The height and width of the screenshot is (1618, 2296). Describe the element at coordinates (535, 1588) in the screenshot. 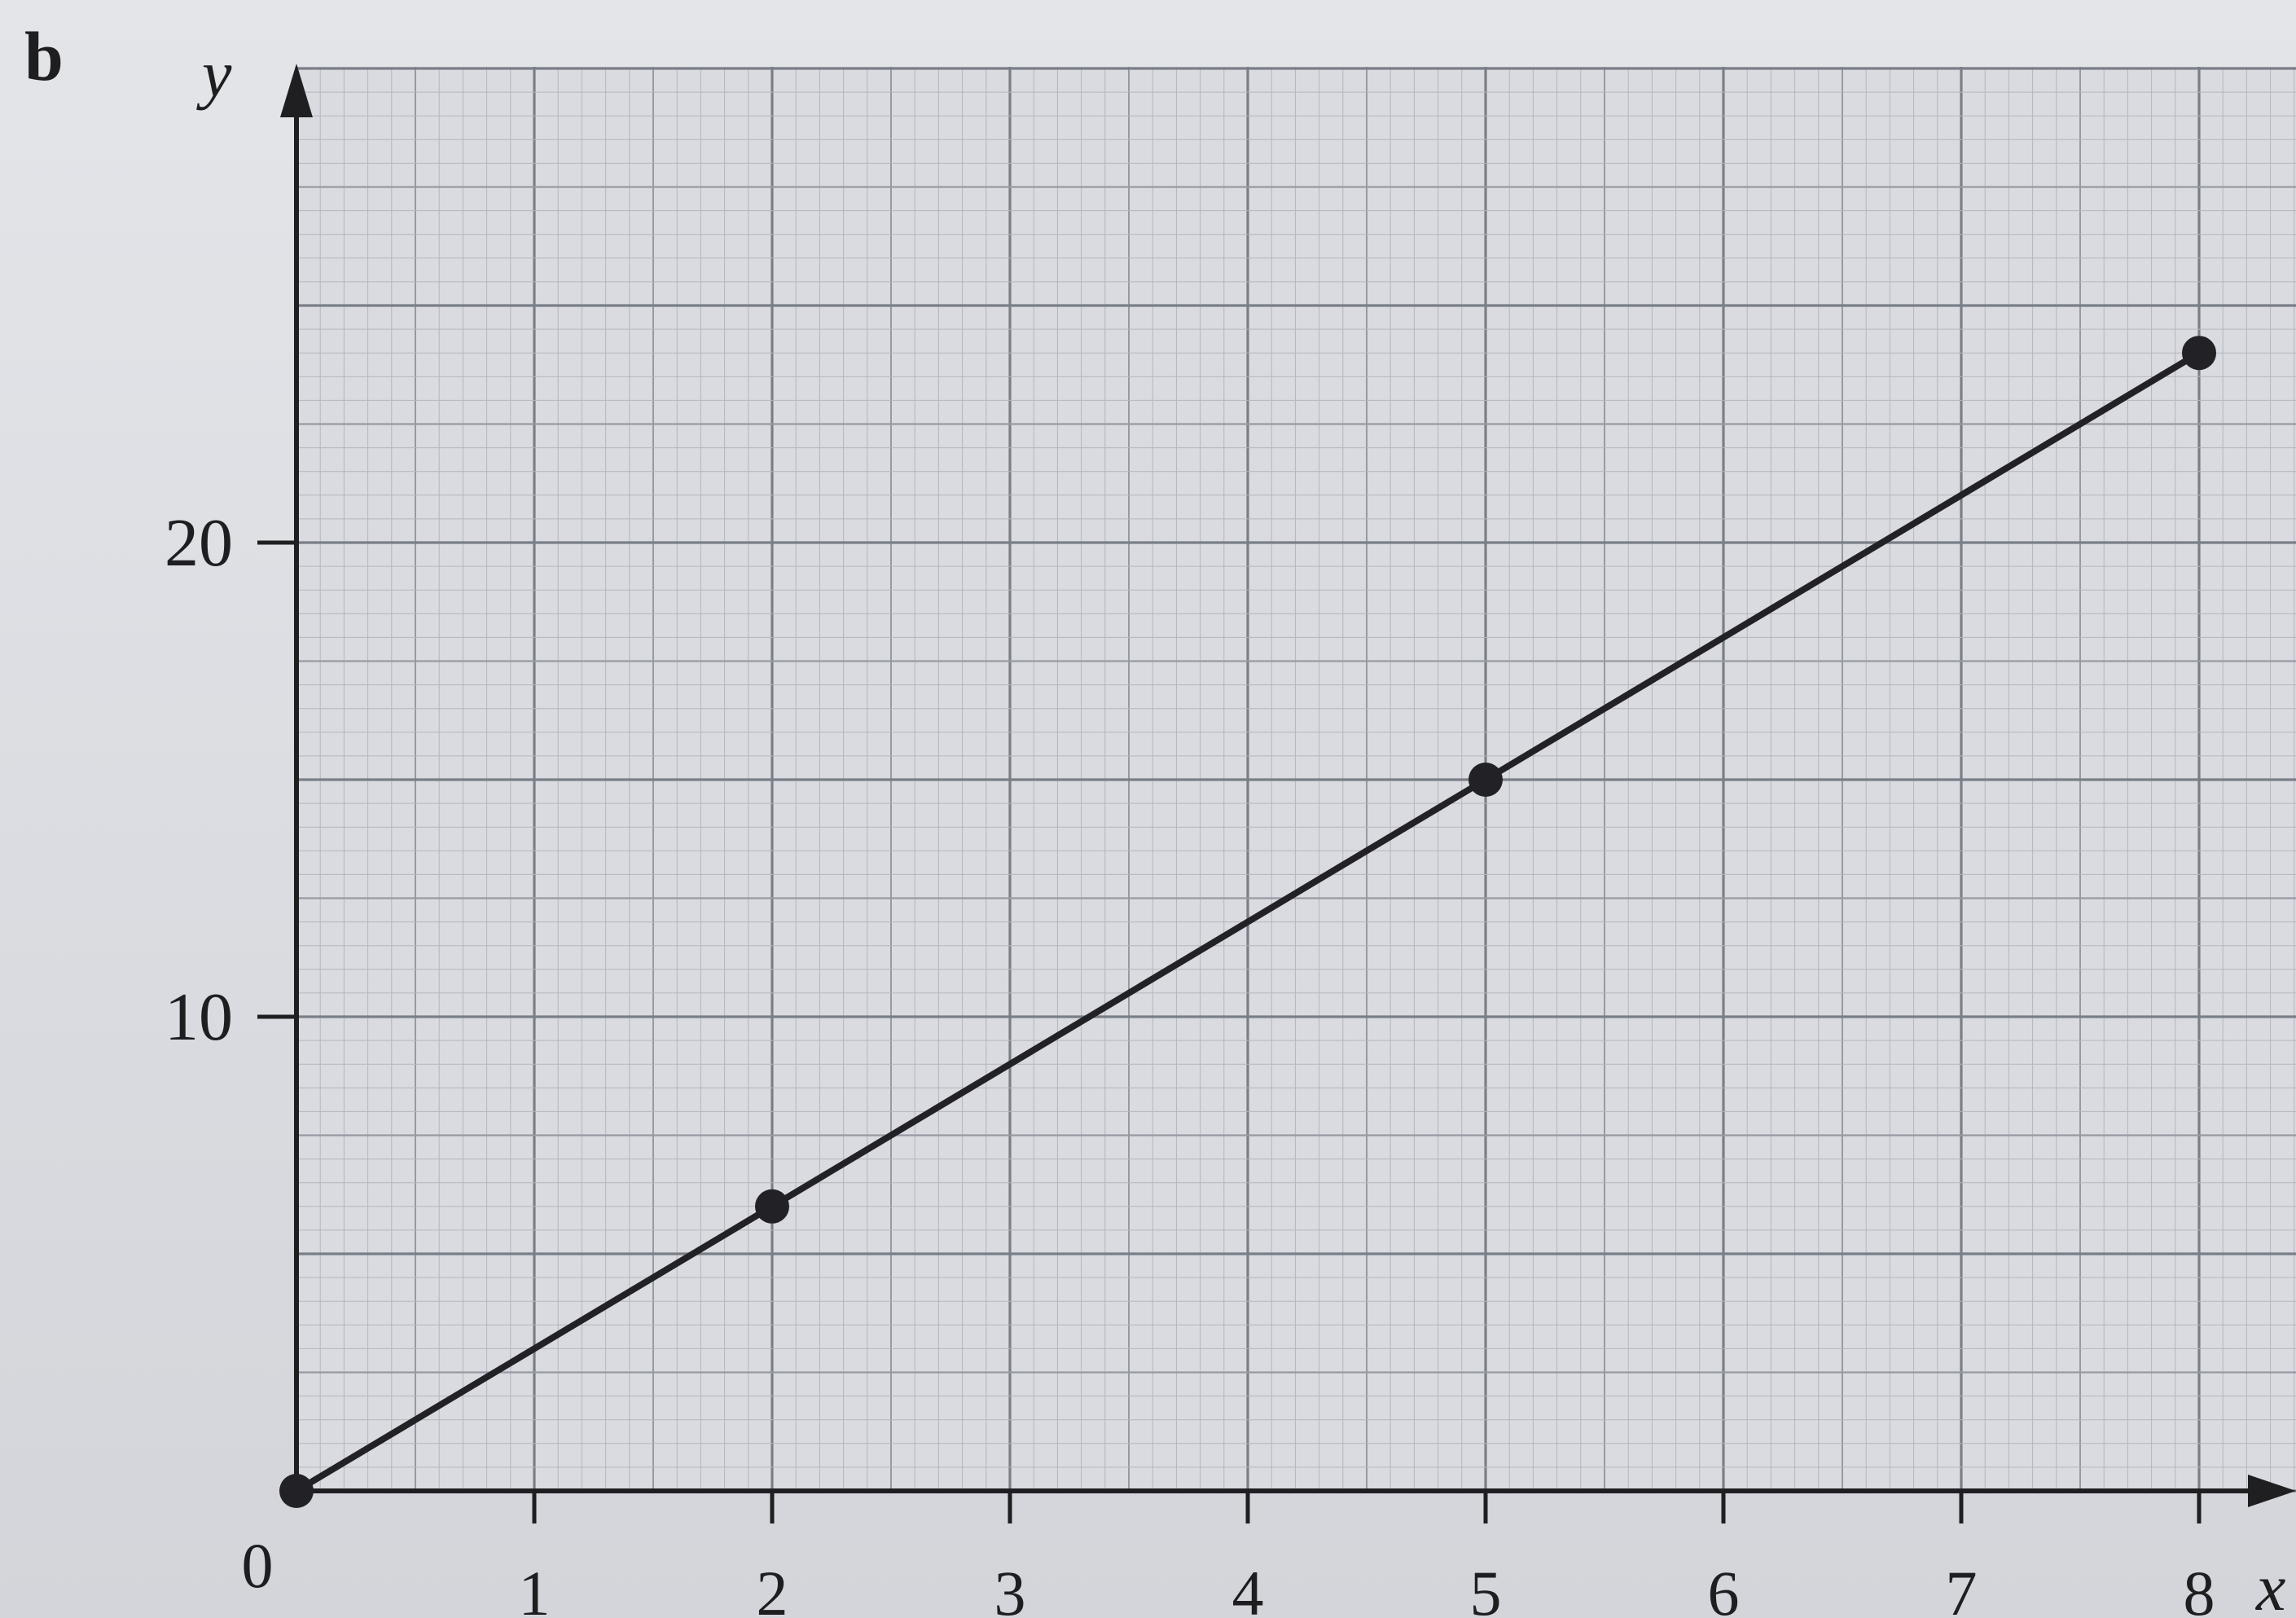

I see `x-tick-label: 1` at that location.